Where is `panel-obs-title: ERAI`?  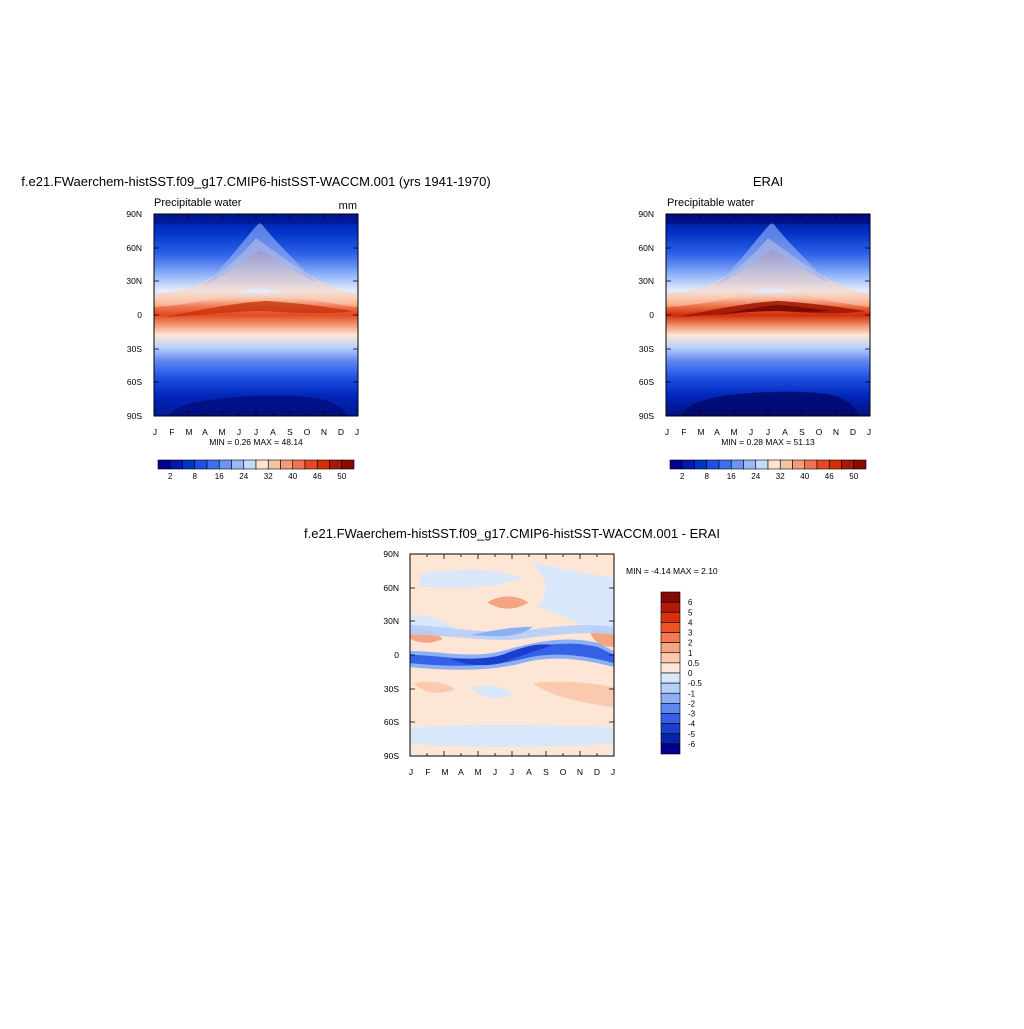 panel-obs-title: ERAI is located at coordinates (768, 181).